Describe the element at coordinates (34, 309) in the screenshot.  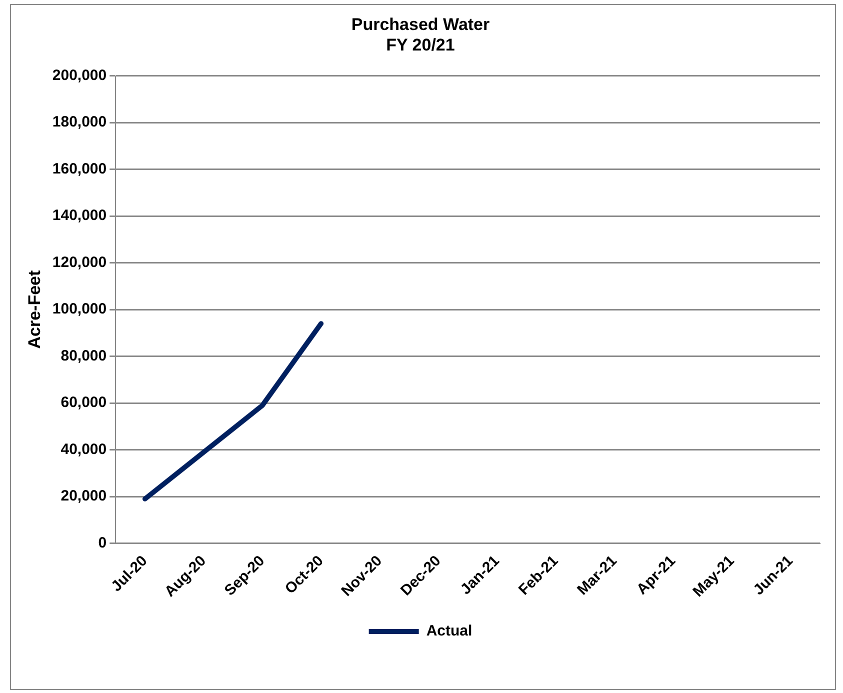
I see `y-axis-title: Acre-Feet` at that location.